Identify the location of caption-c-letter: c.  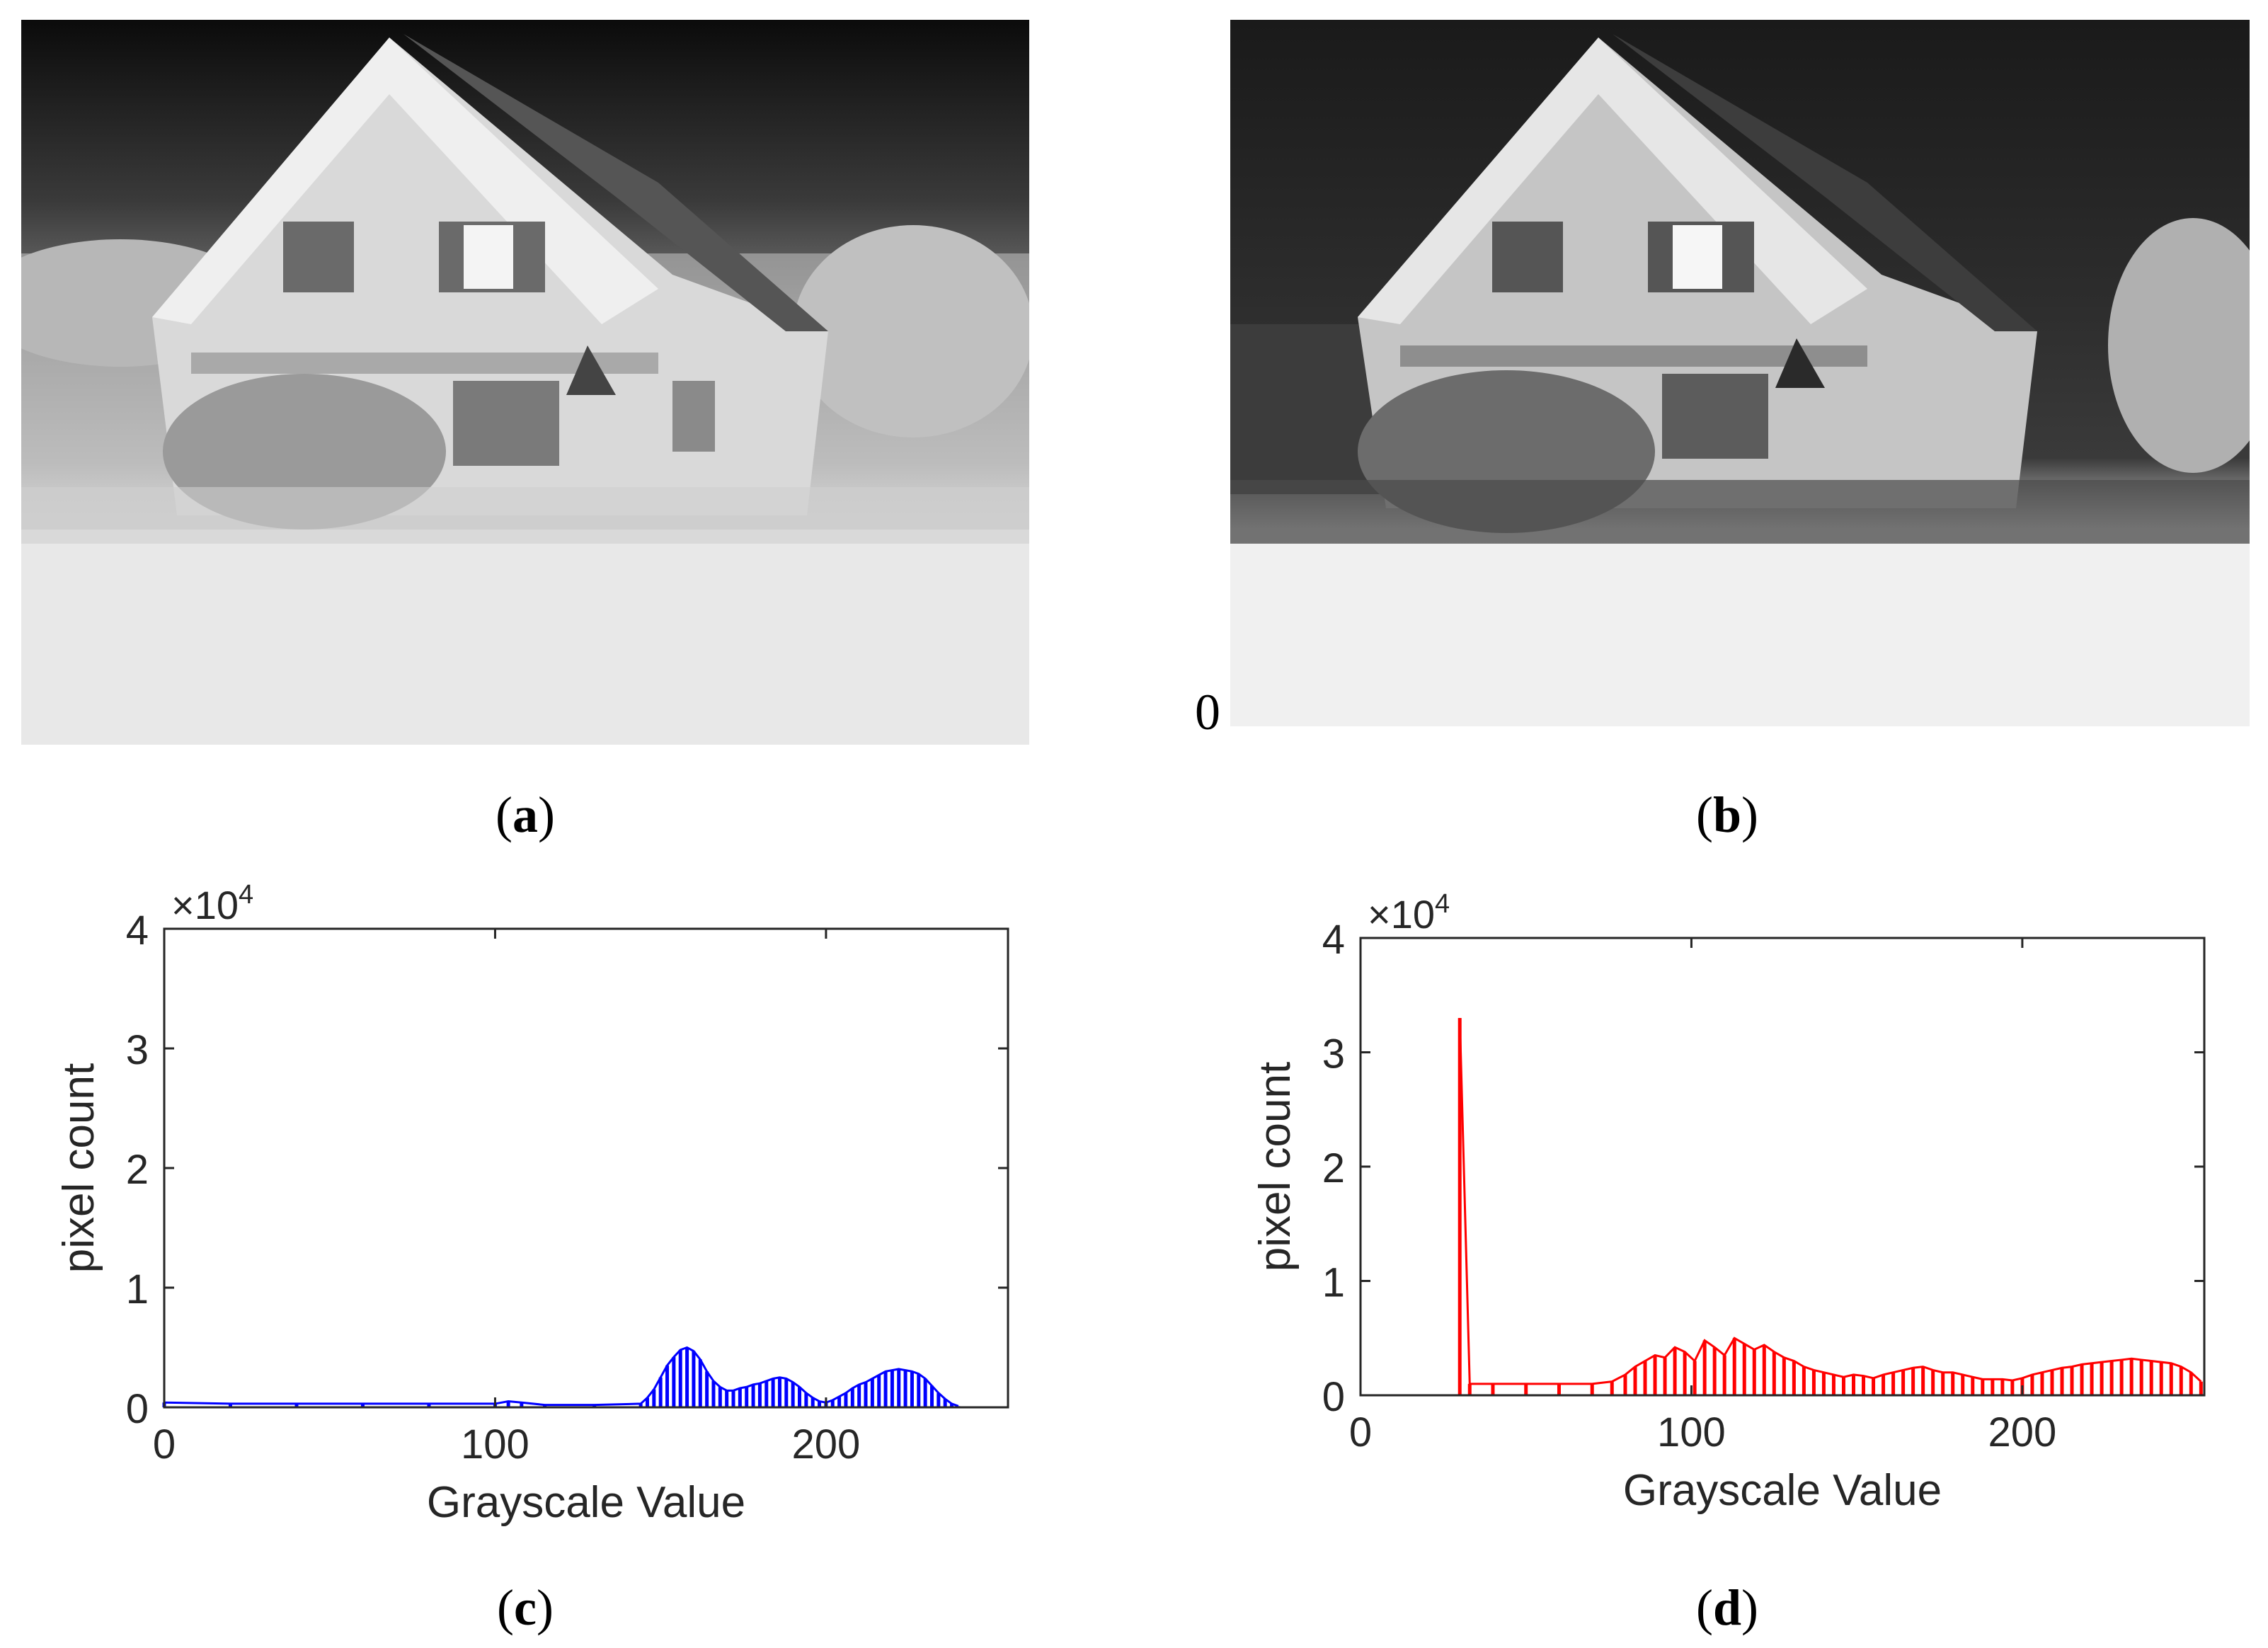
(525, 1608).